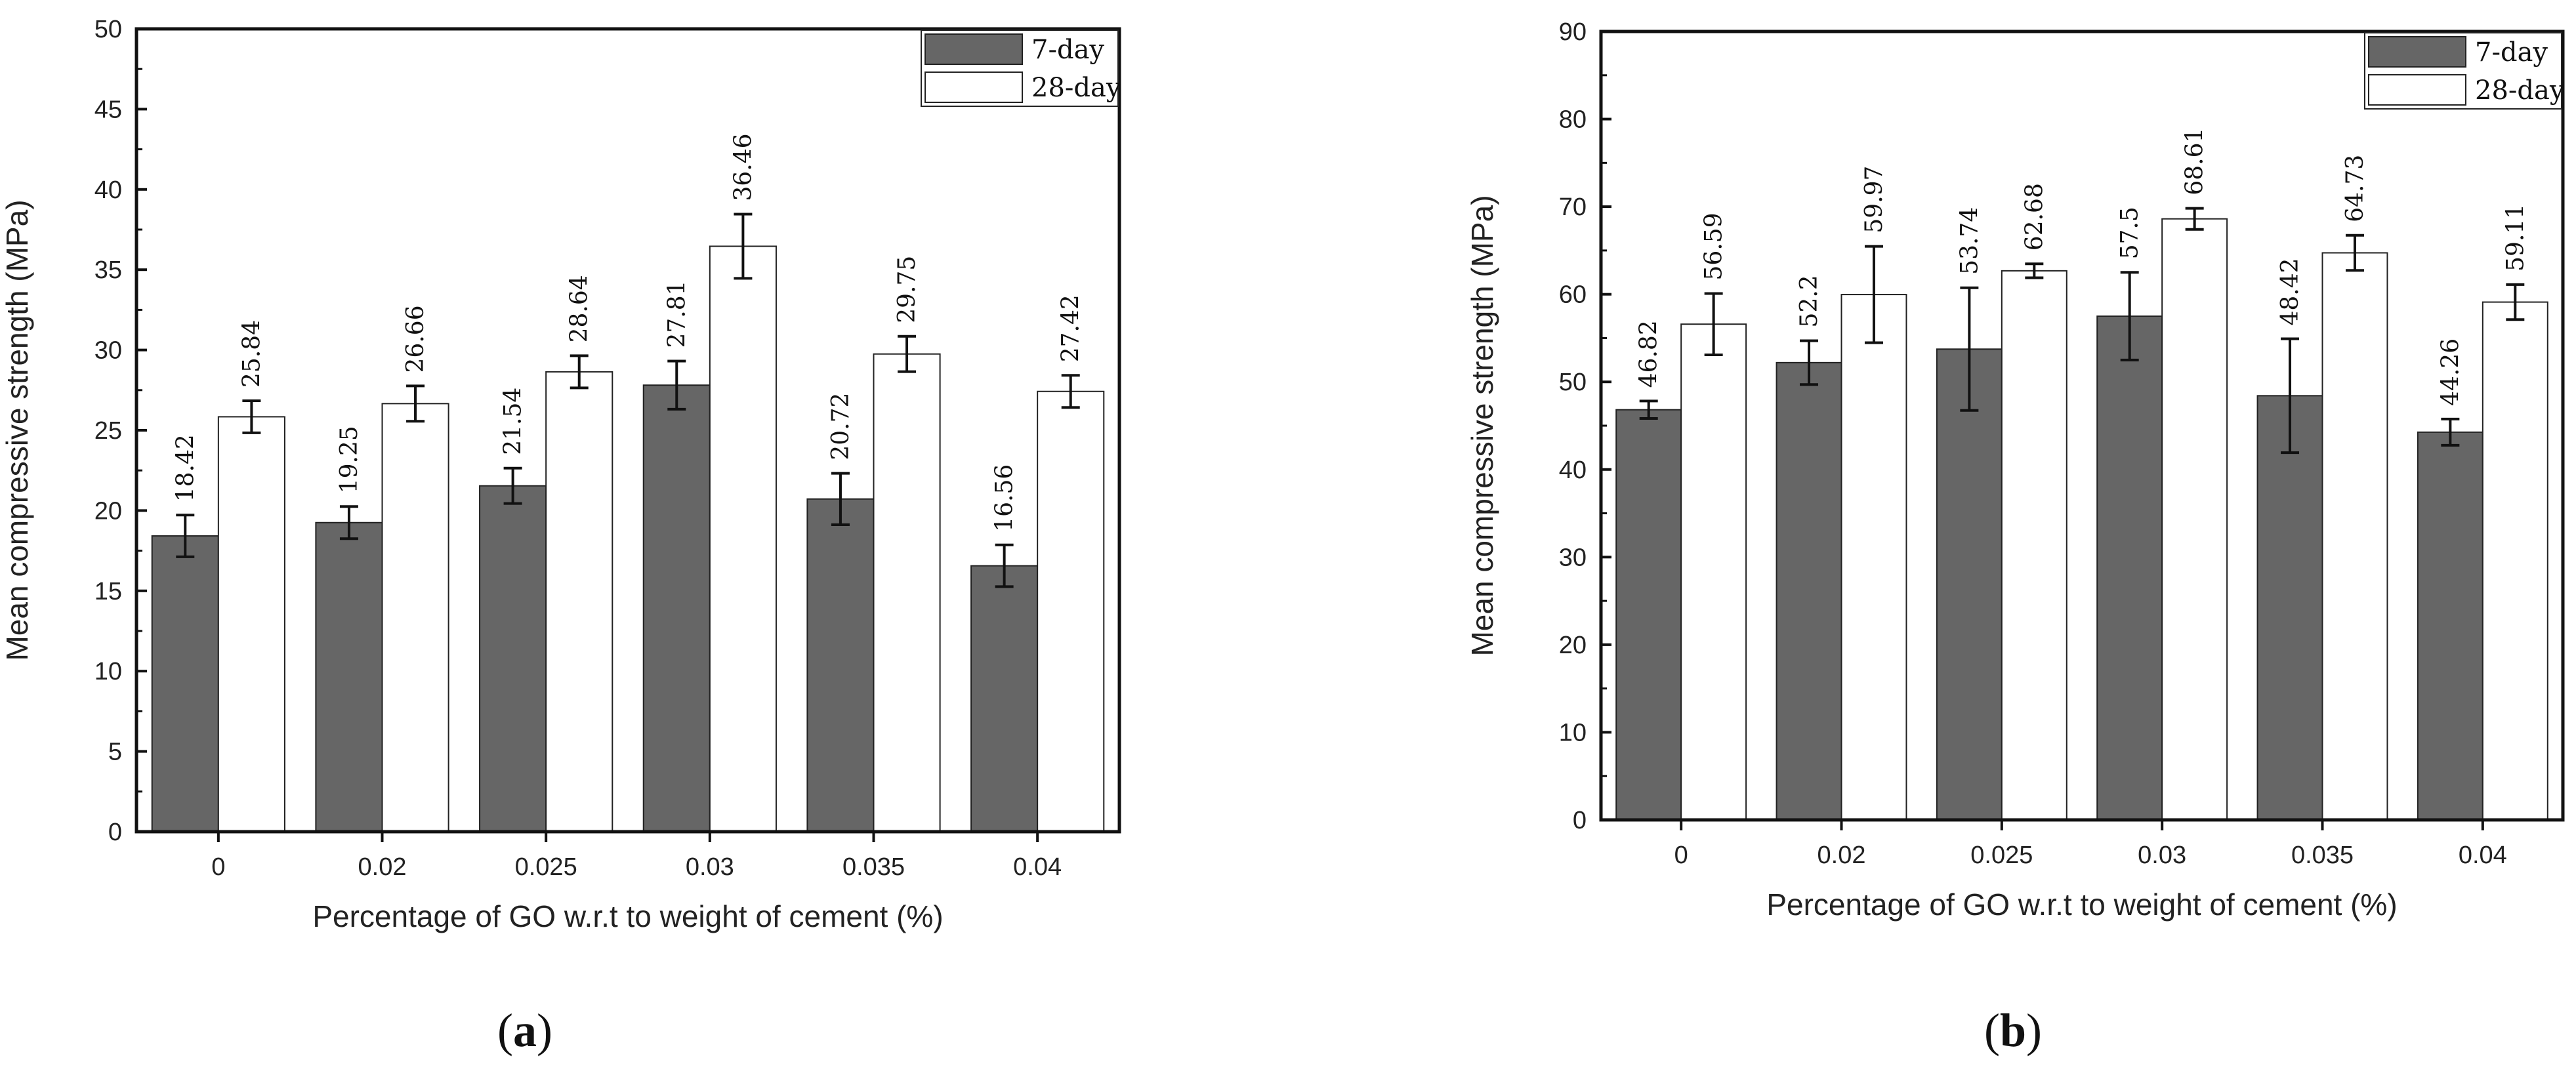 The height and width of the screenshot is (1077, 2576). Describe the element at coordinates (1573, 120) in the screenshot. I see `y-tick-label: 80` at that location.